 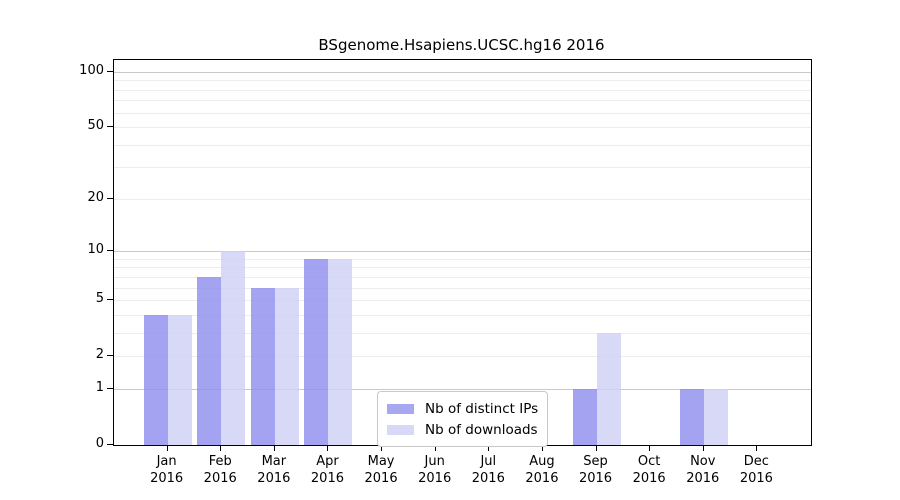 I want to click on legend-label: Nb of distinct IPs, so click(x=482, y=408).